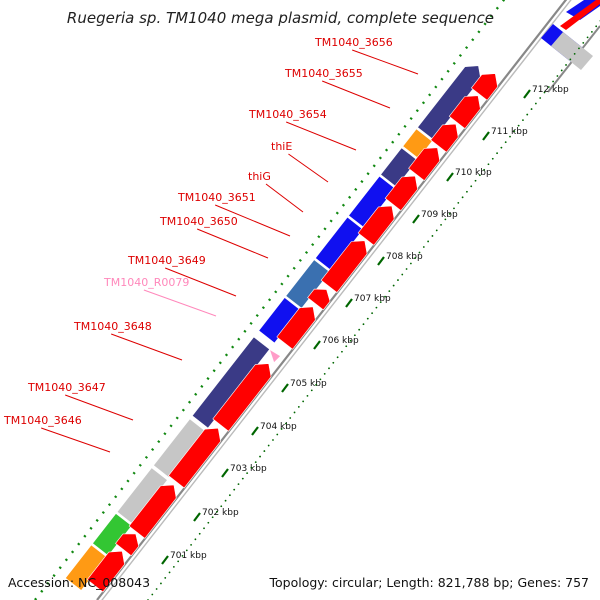 The width and height of the screenshot is (600, 600). What do you see at coordinates (42, 420) in the screenshot?
I see `gene-label: TM1040_3646` at bounding box center [42, 420].